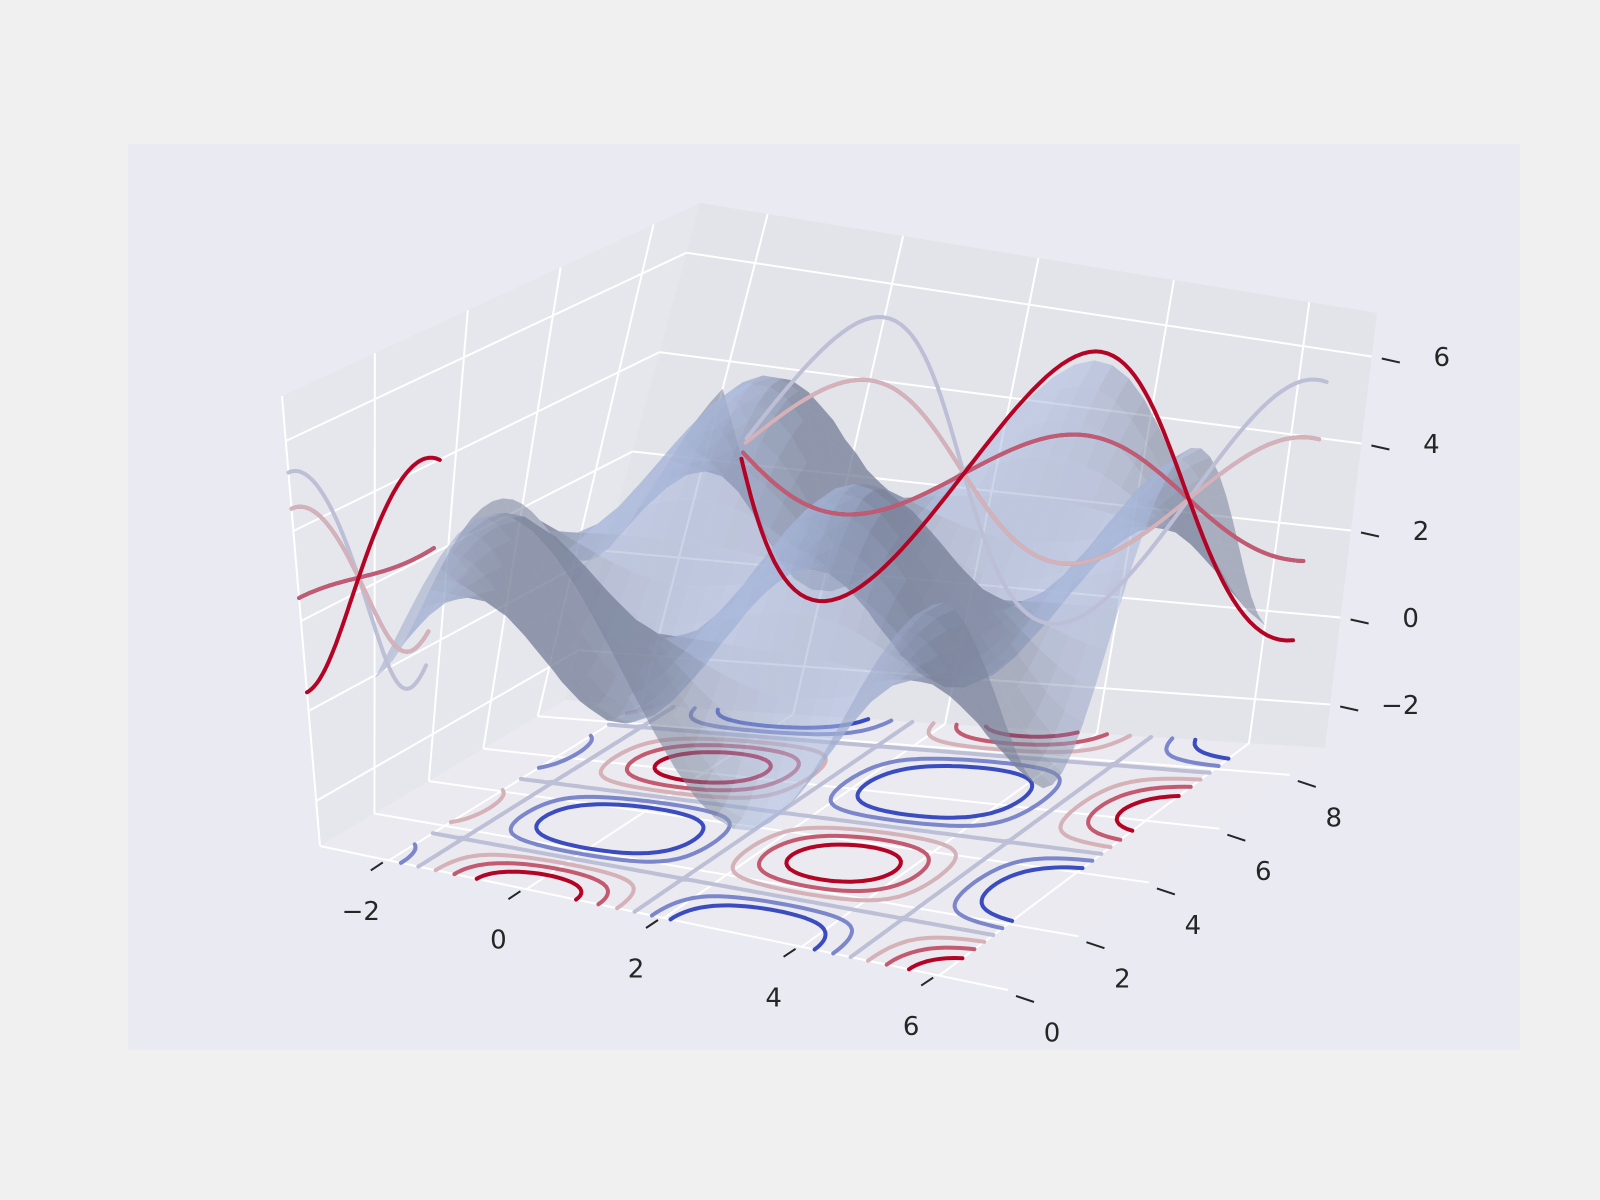  I want to click on y-tick-label: 6, so click(1263, 872).